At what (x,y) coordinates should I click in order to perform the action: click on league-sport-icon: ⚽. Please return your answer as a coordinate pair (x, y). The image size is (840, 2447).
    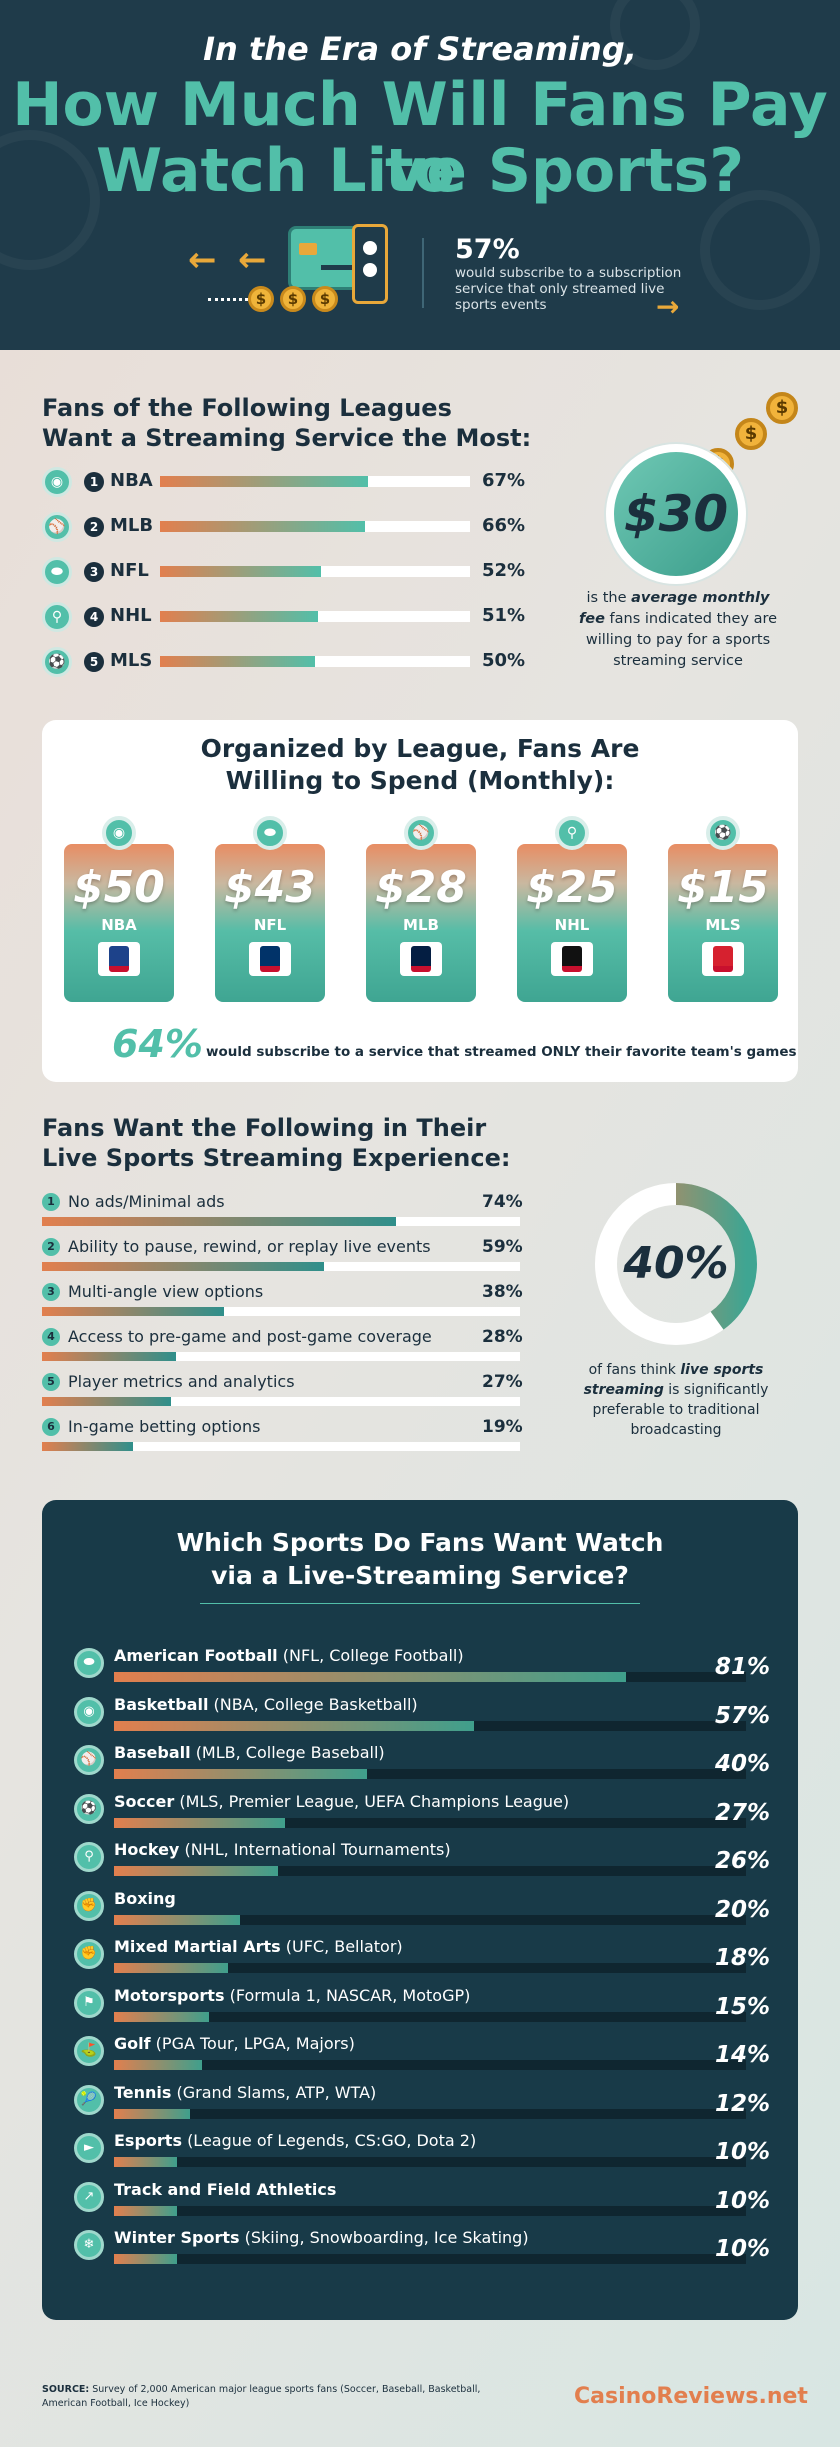
    Looking at the image, I should click on (57, 662).